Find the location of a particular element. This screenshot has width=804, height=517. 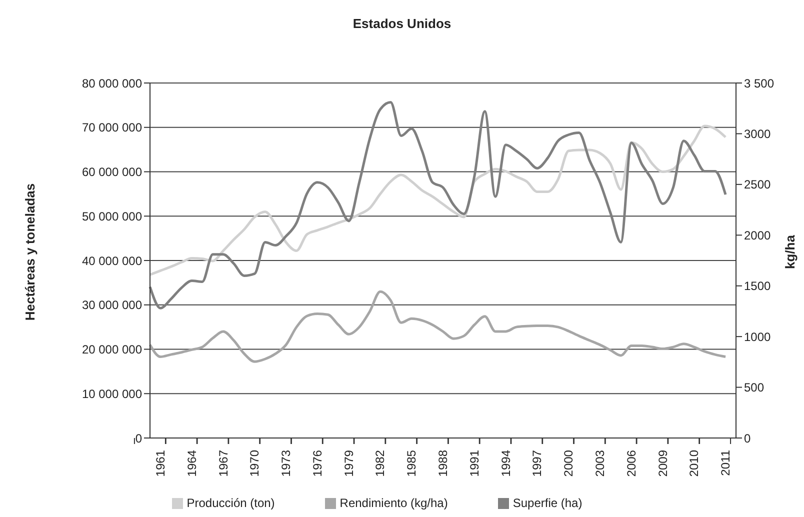

x-tick-label: 1994 is located at coordinates (505, 463).